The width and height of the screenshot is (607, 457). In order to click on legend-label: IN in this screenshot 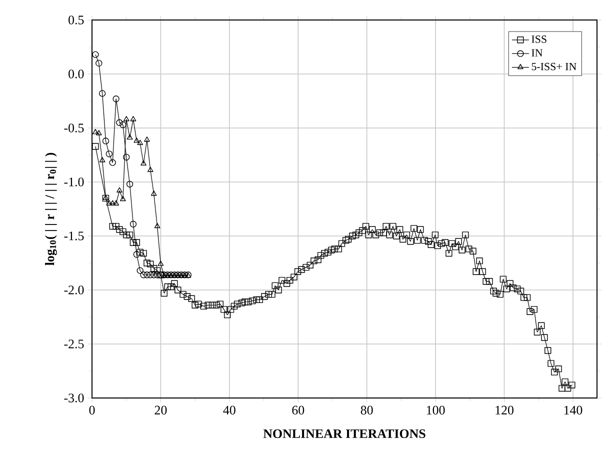, I will do `click(537, 52)`.